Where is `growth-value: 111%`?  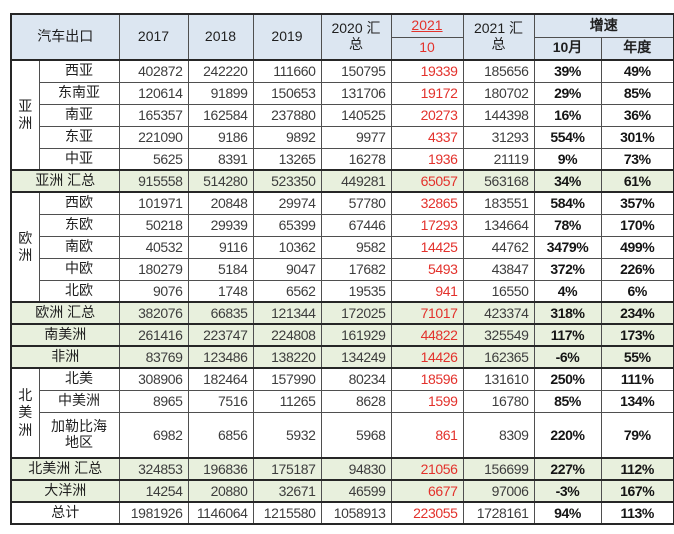
growth-value: 111% is located at coordinates (637, 379).